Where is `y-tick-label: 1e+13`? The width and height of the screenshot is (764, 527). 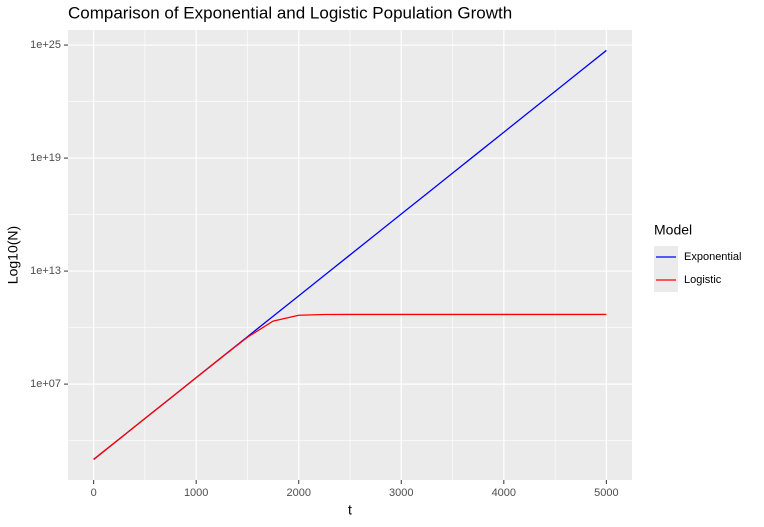 y-tick-label: 1e+13 is located at coordinates (45, 271).